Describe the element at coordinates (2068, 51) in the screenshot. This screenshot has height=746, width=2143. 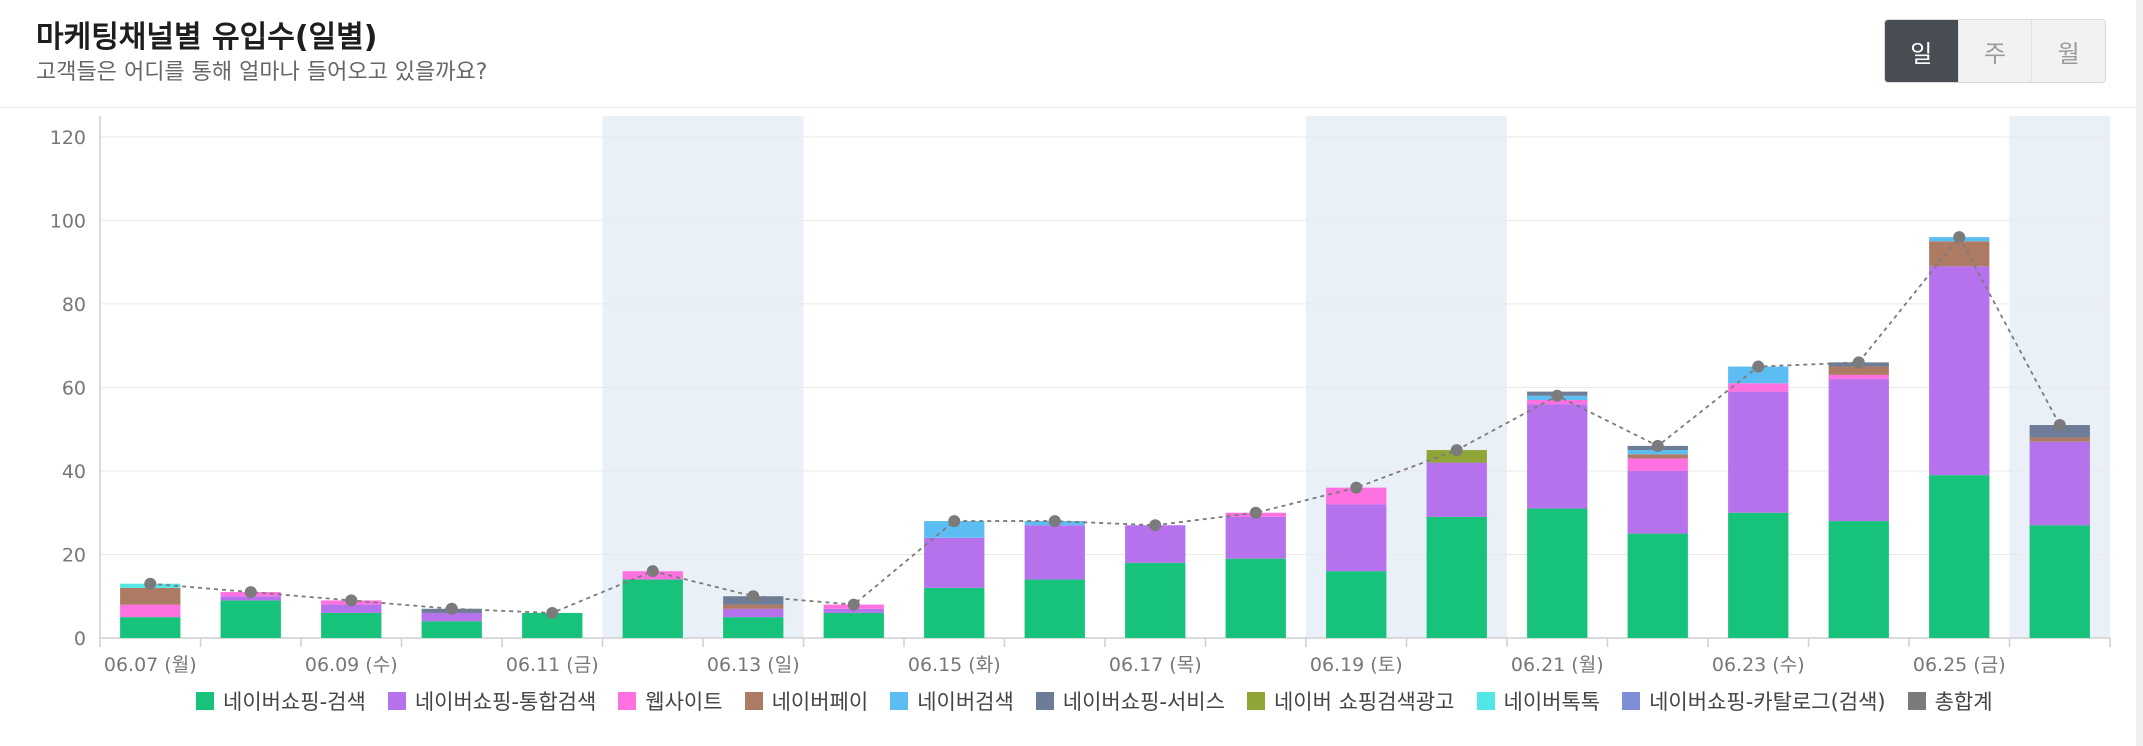
I see `period-monthly-button: 월` at that location.